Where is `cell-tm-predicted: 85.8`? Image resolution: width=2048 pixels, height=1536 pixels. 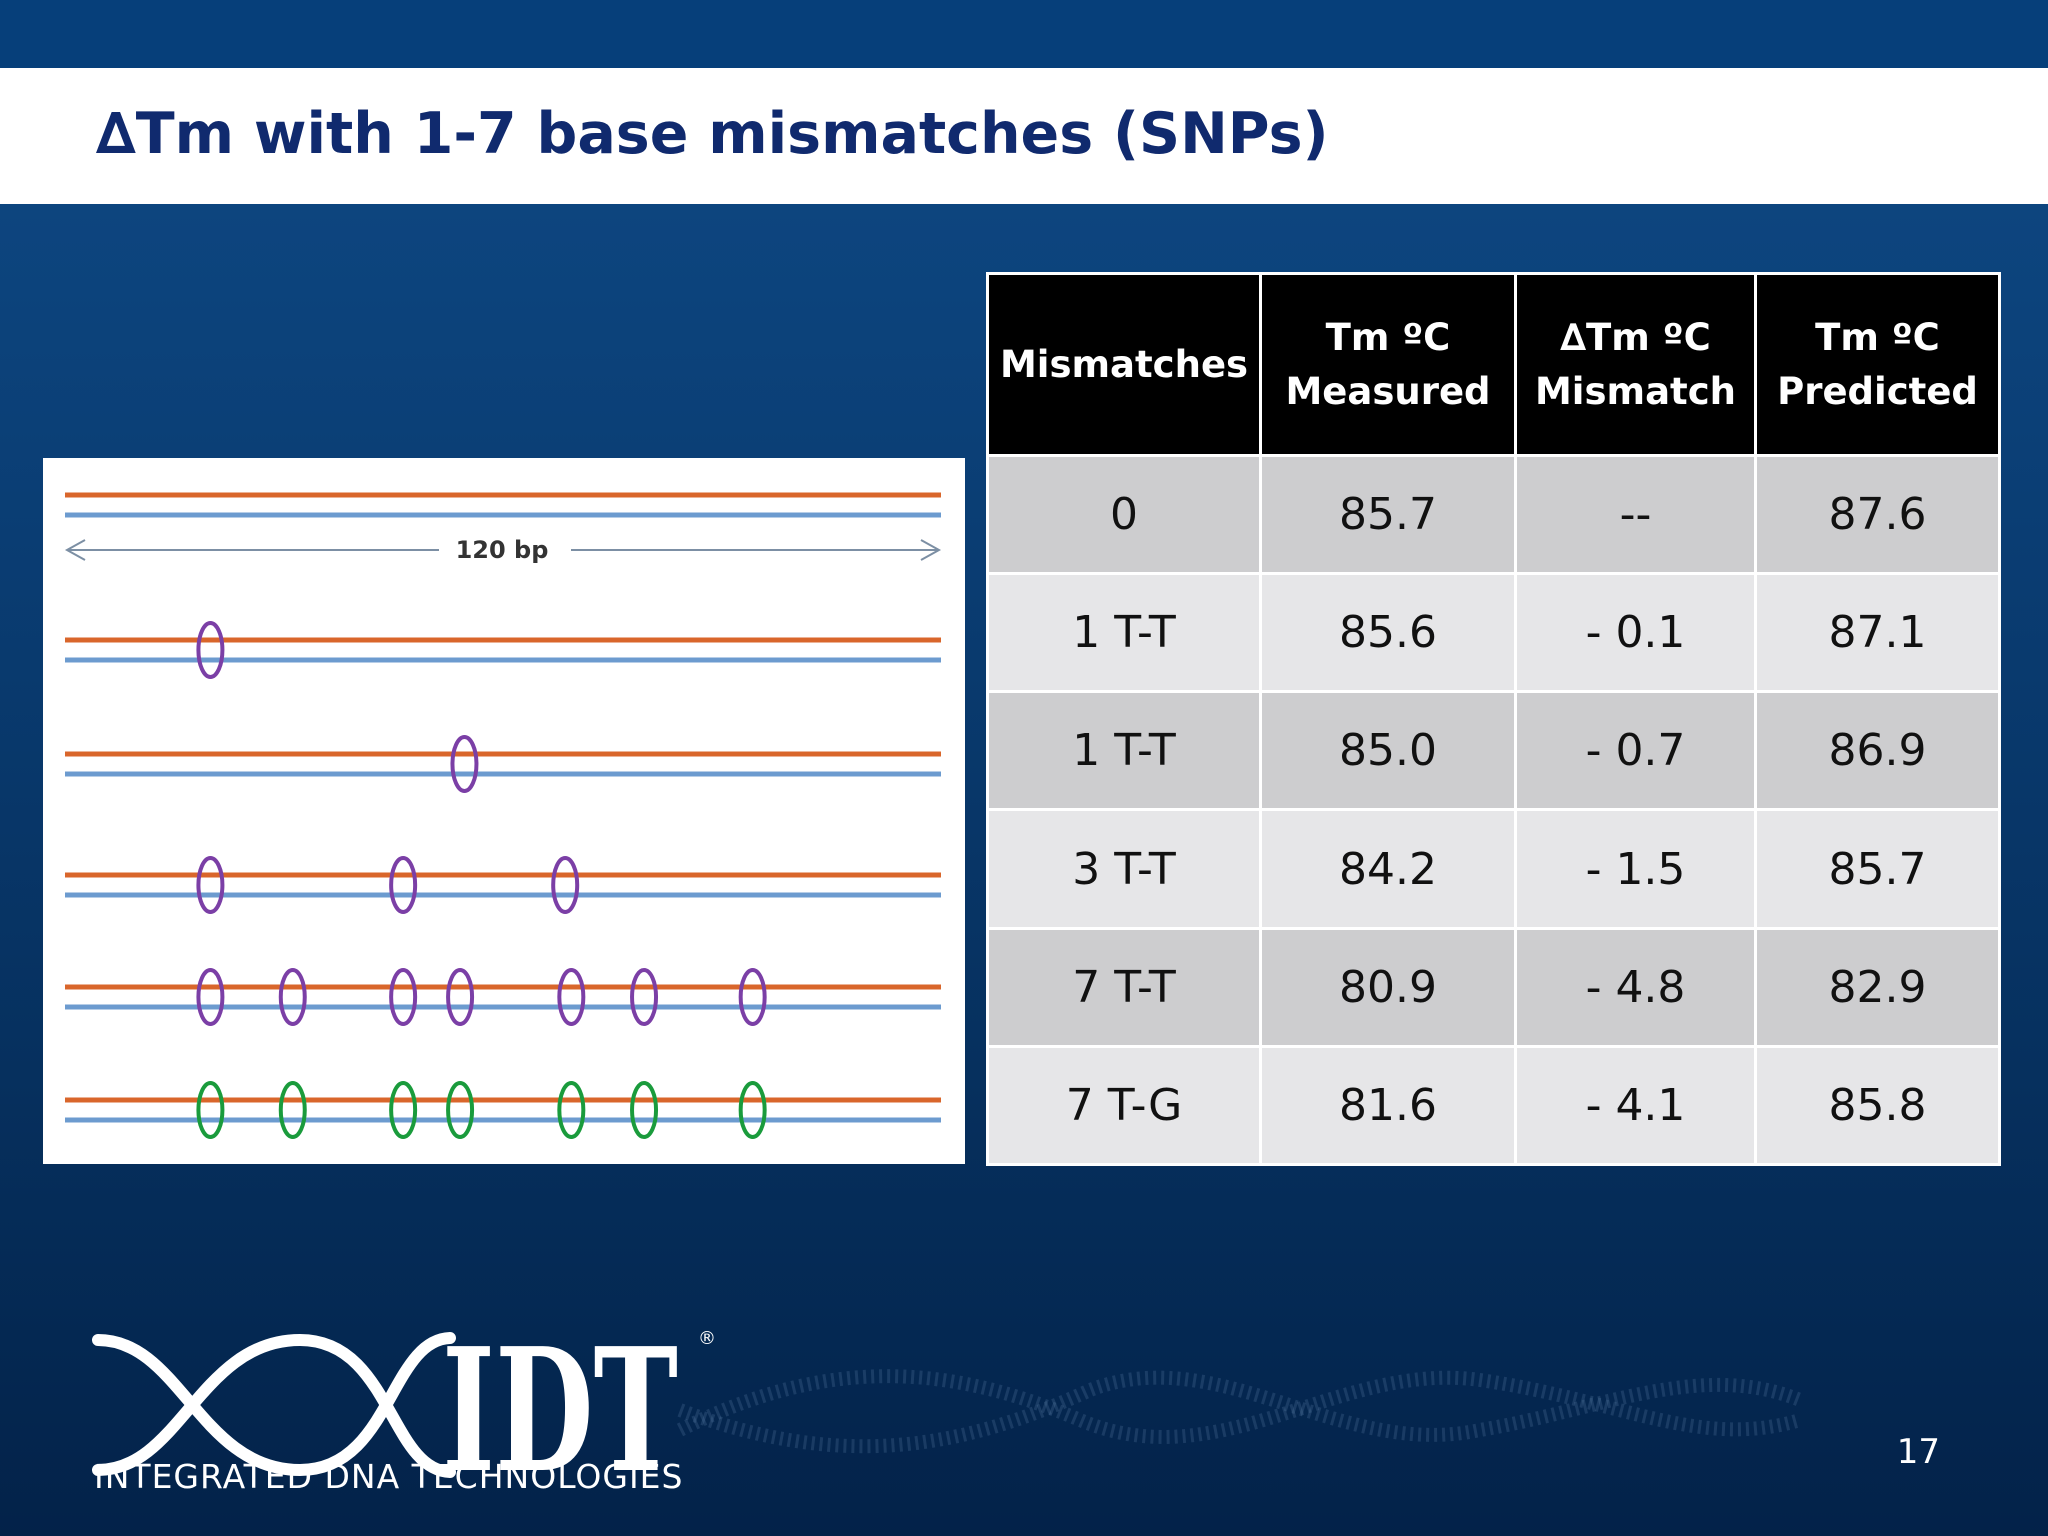
cell-tm-predicted: 85.8 is located at coordinates (1877, 1105).